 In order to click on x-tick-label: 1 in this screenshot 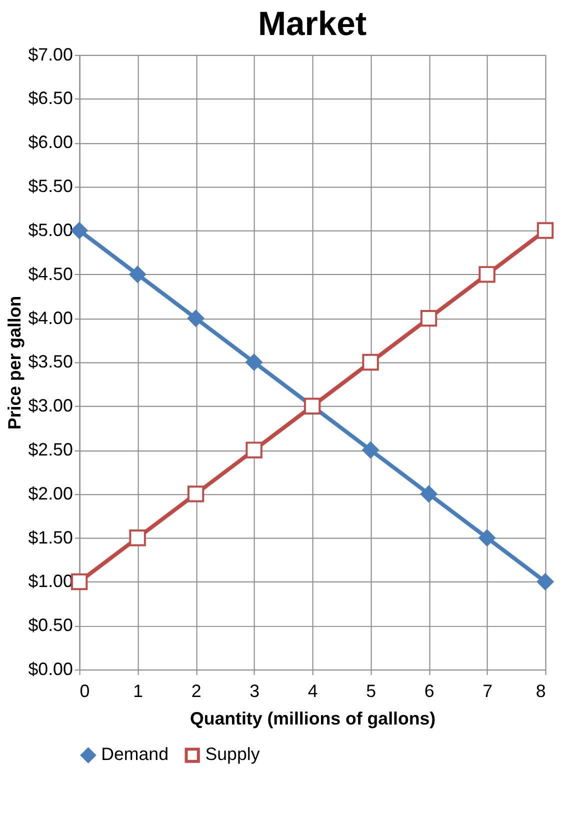, I will do `click(138, 690)`.